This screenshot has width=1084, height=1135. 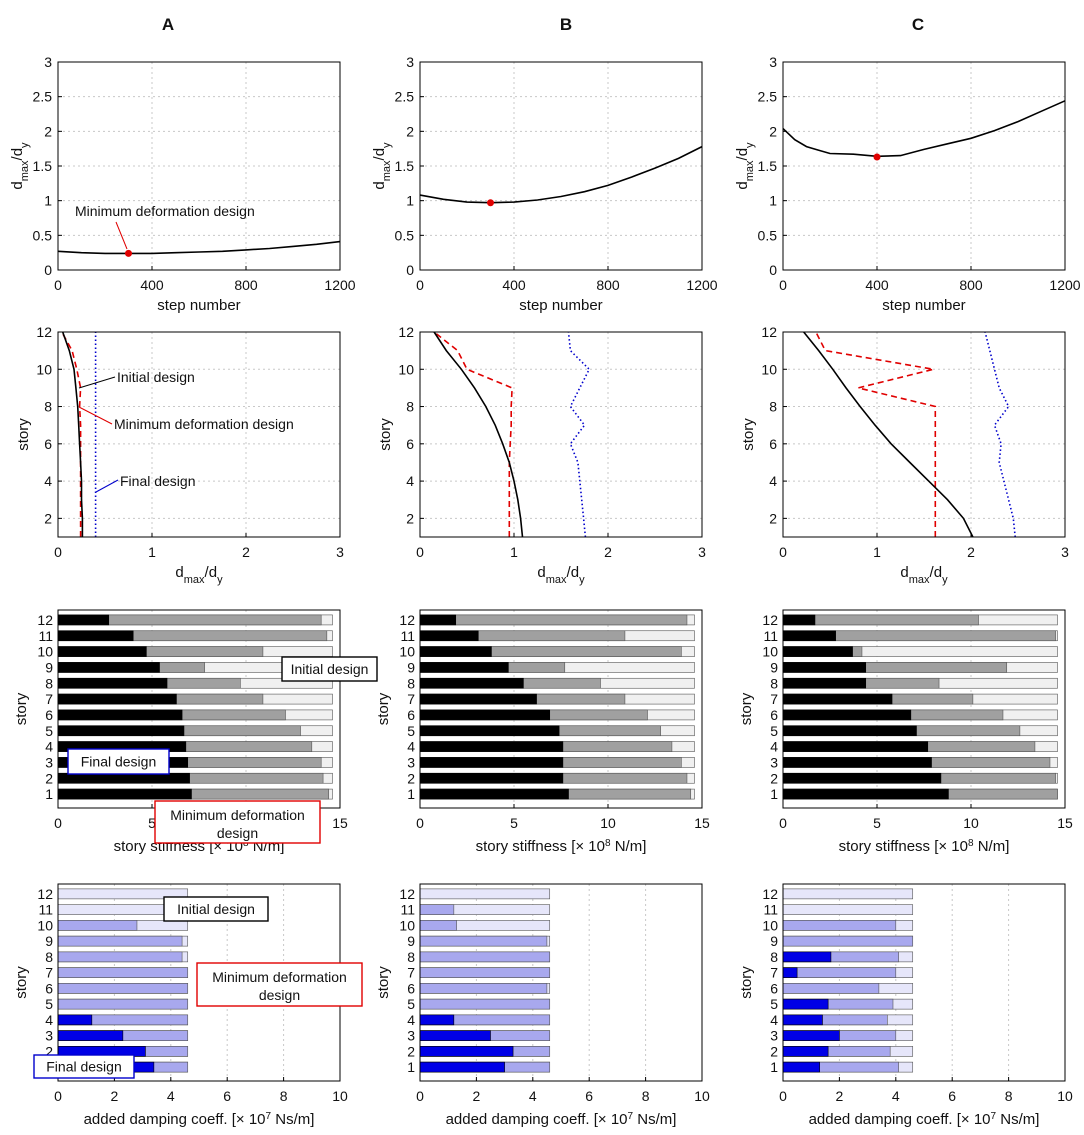 What do you see at coordinates (769, 332) in the screenshot?
I see `y-tick-label-C: 12` at bounding box center [769, 332].